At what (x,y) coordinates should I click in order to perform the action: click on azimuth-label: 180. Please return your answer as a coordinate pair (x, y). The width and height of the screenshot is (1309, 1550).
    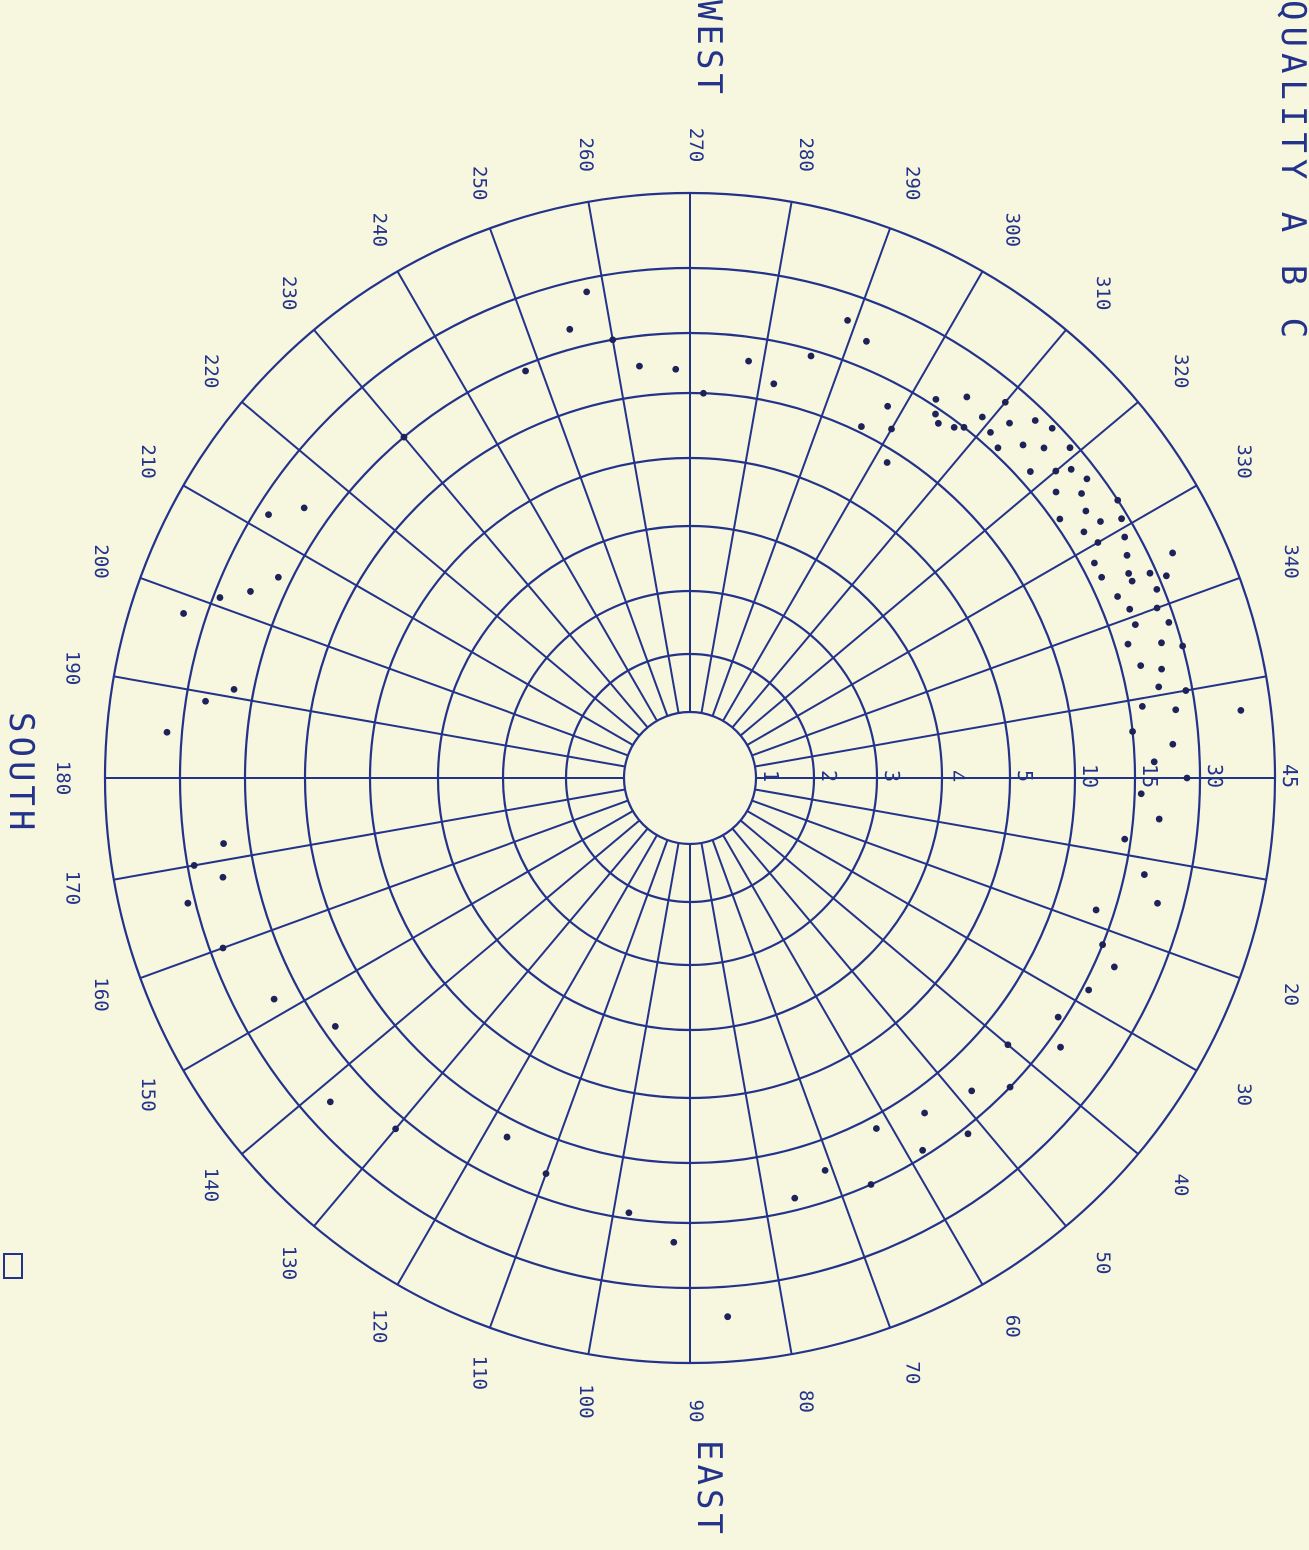
    Looking at the image, I should click on (63, 778).